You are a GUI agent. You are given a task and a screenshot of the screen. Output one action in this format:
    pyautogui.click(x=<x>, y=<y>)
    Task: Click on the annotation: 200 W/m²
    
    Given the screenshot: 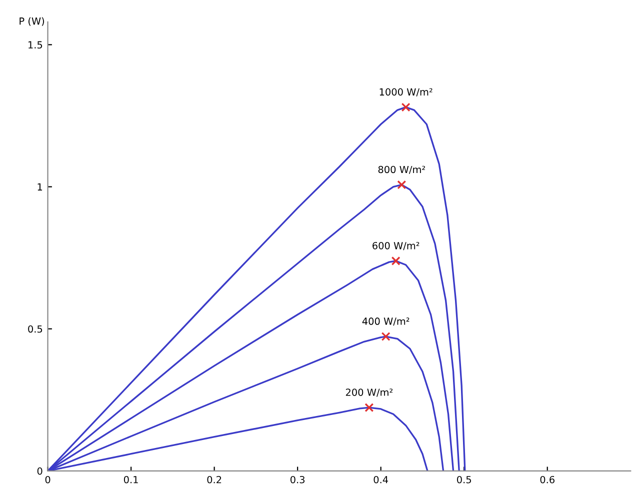 What is the action you would take?
    pyautogui.click(x=369, y=392)
    